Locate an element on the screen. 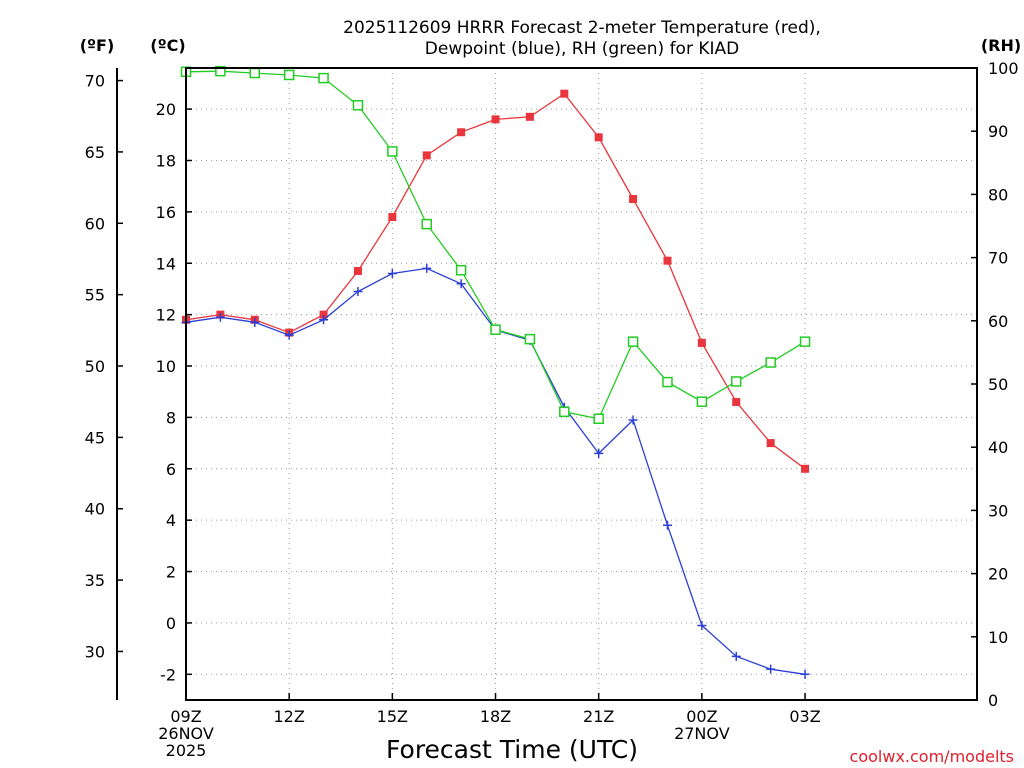  fahrenheit-tick-label: 70 is located at coordinates (95, 81).